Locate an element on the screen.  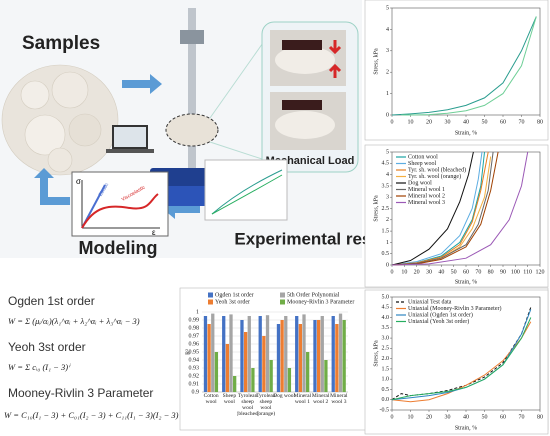
x-tick-label: 50 is located at coordinates (454, 272).